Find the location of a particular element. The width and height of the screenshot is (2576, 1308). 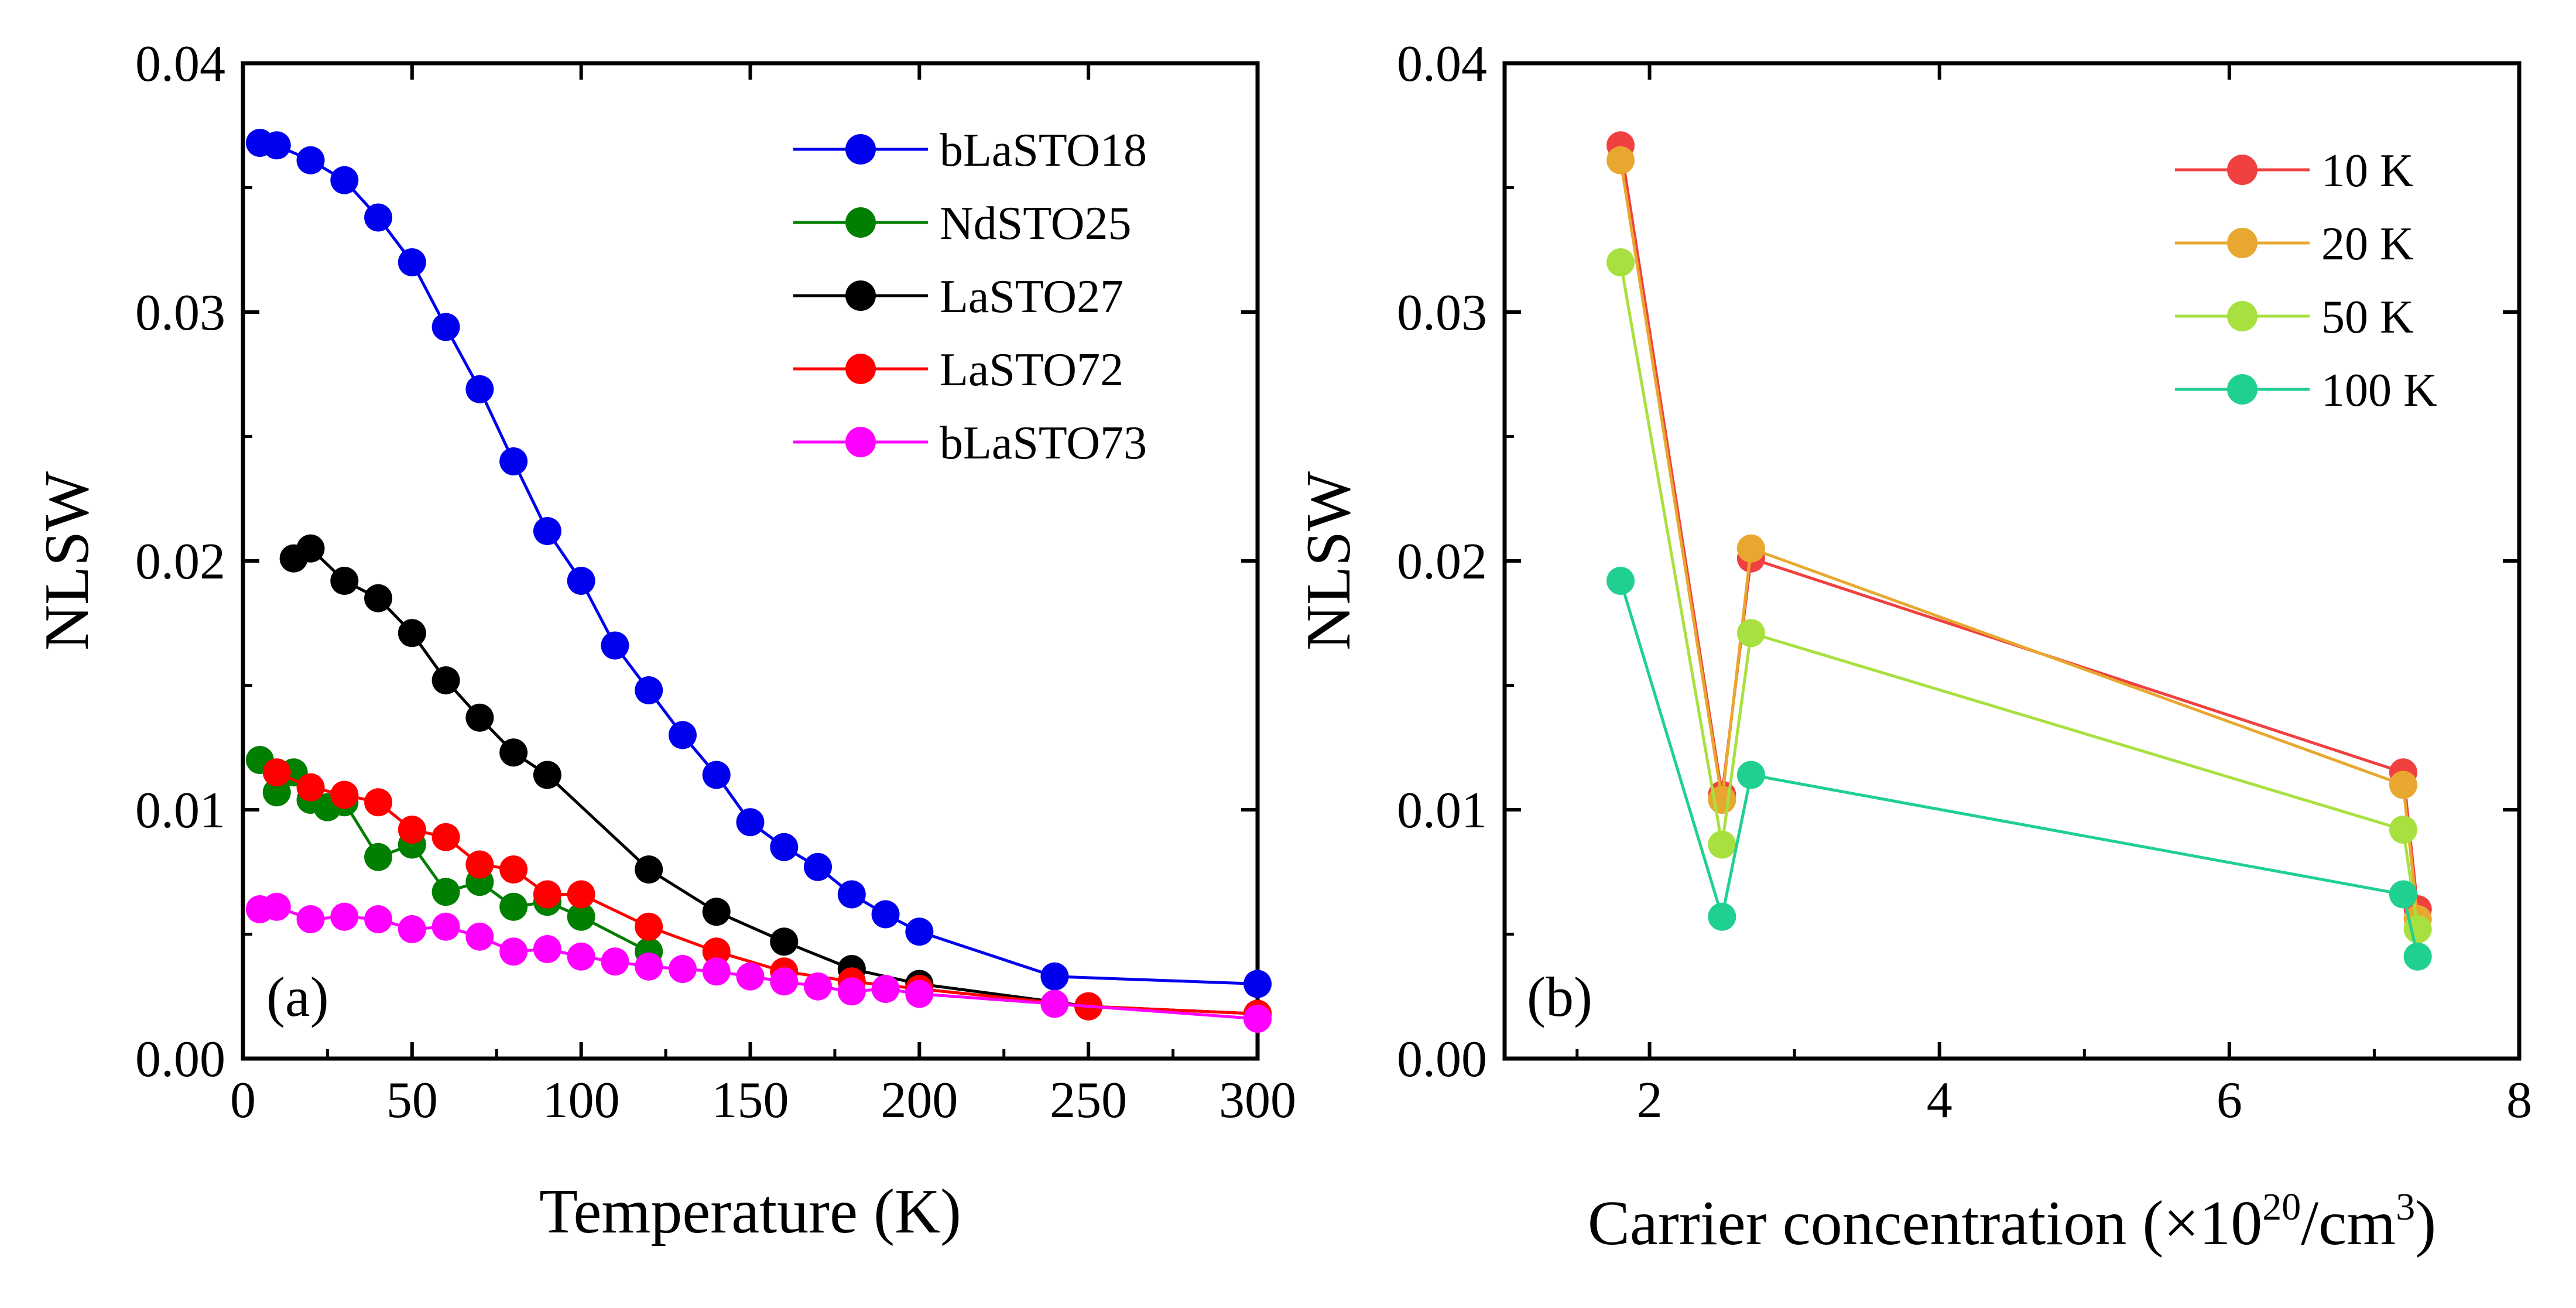

y-tick-label: 0.04 is located at coordinates (1442, 64).